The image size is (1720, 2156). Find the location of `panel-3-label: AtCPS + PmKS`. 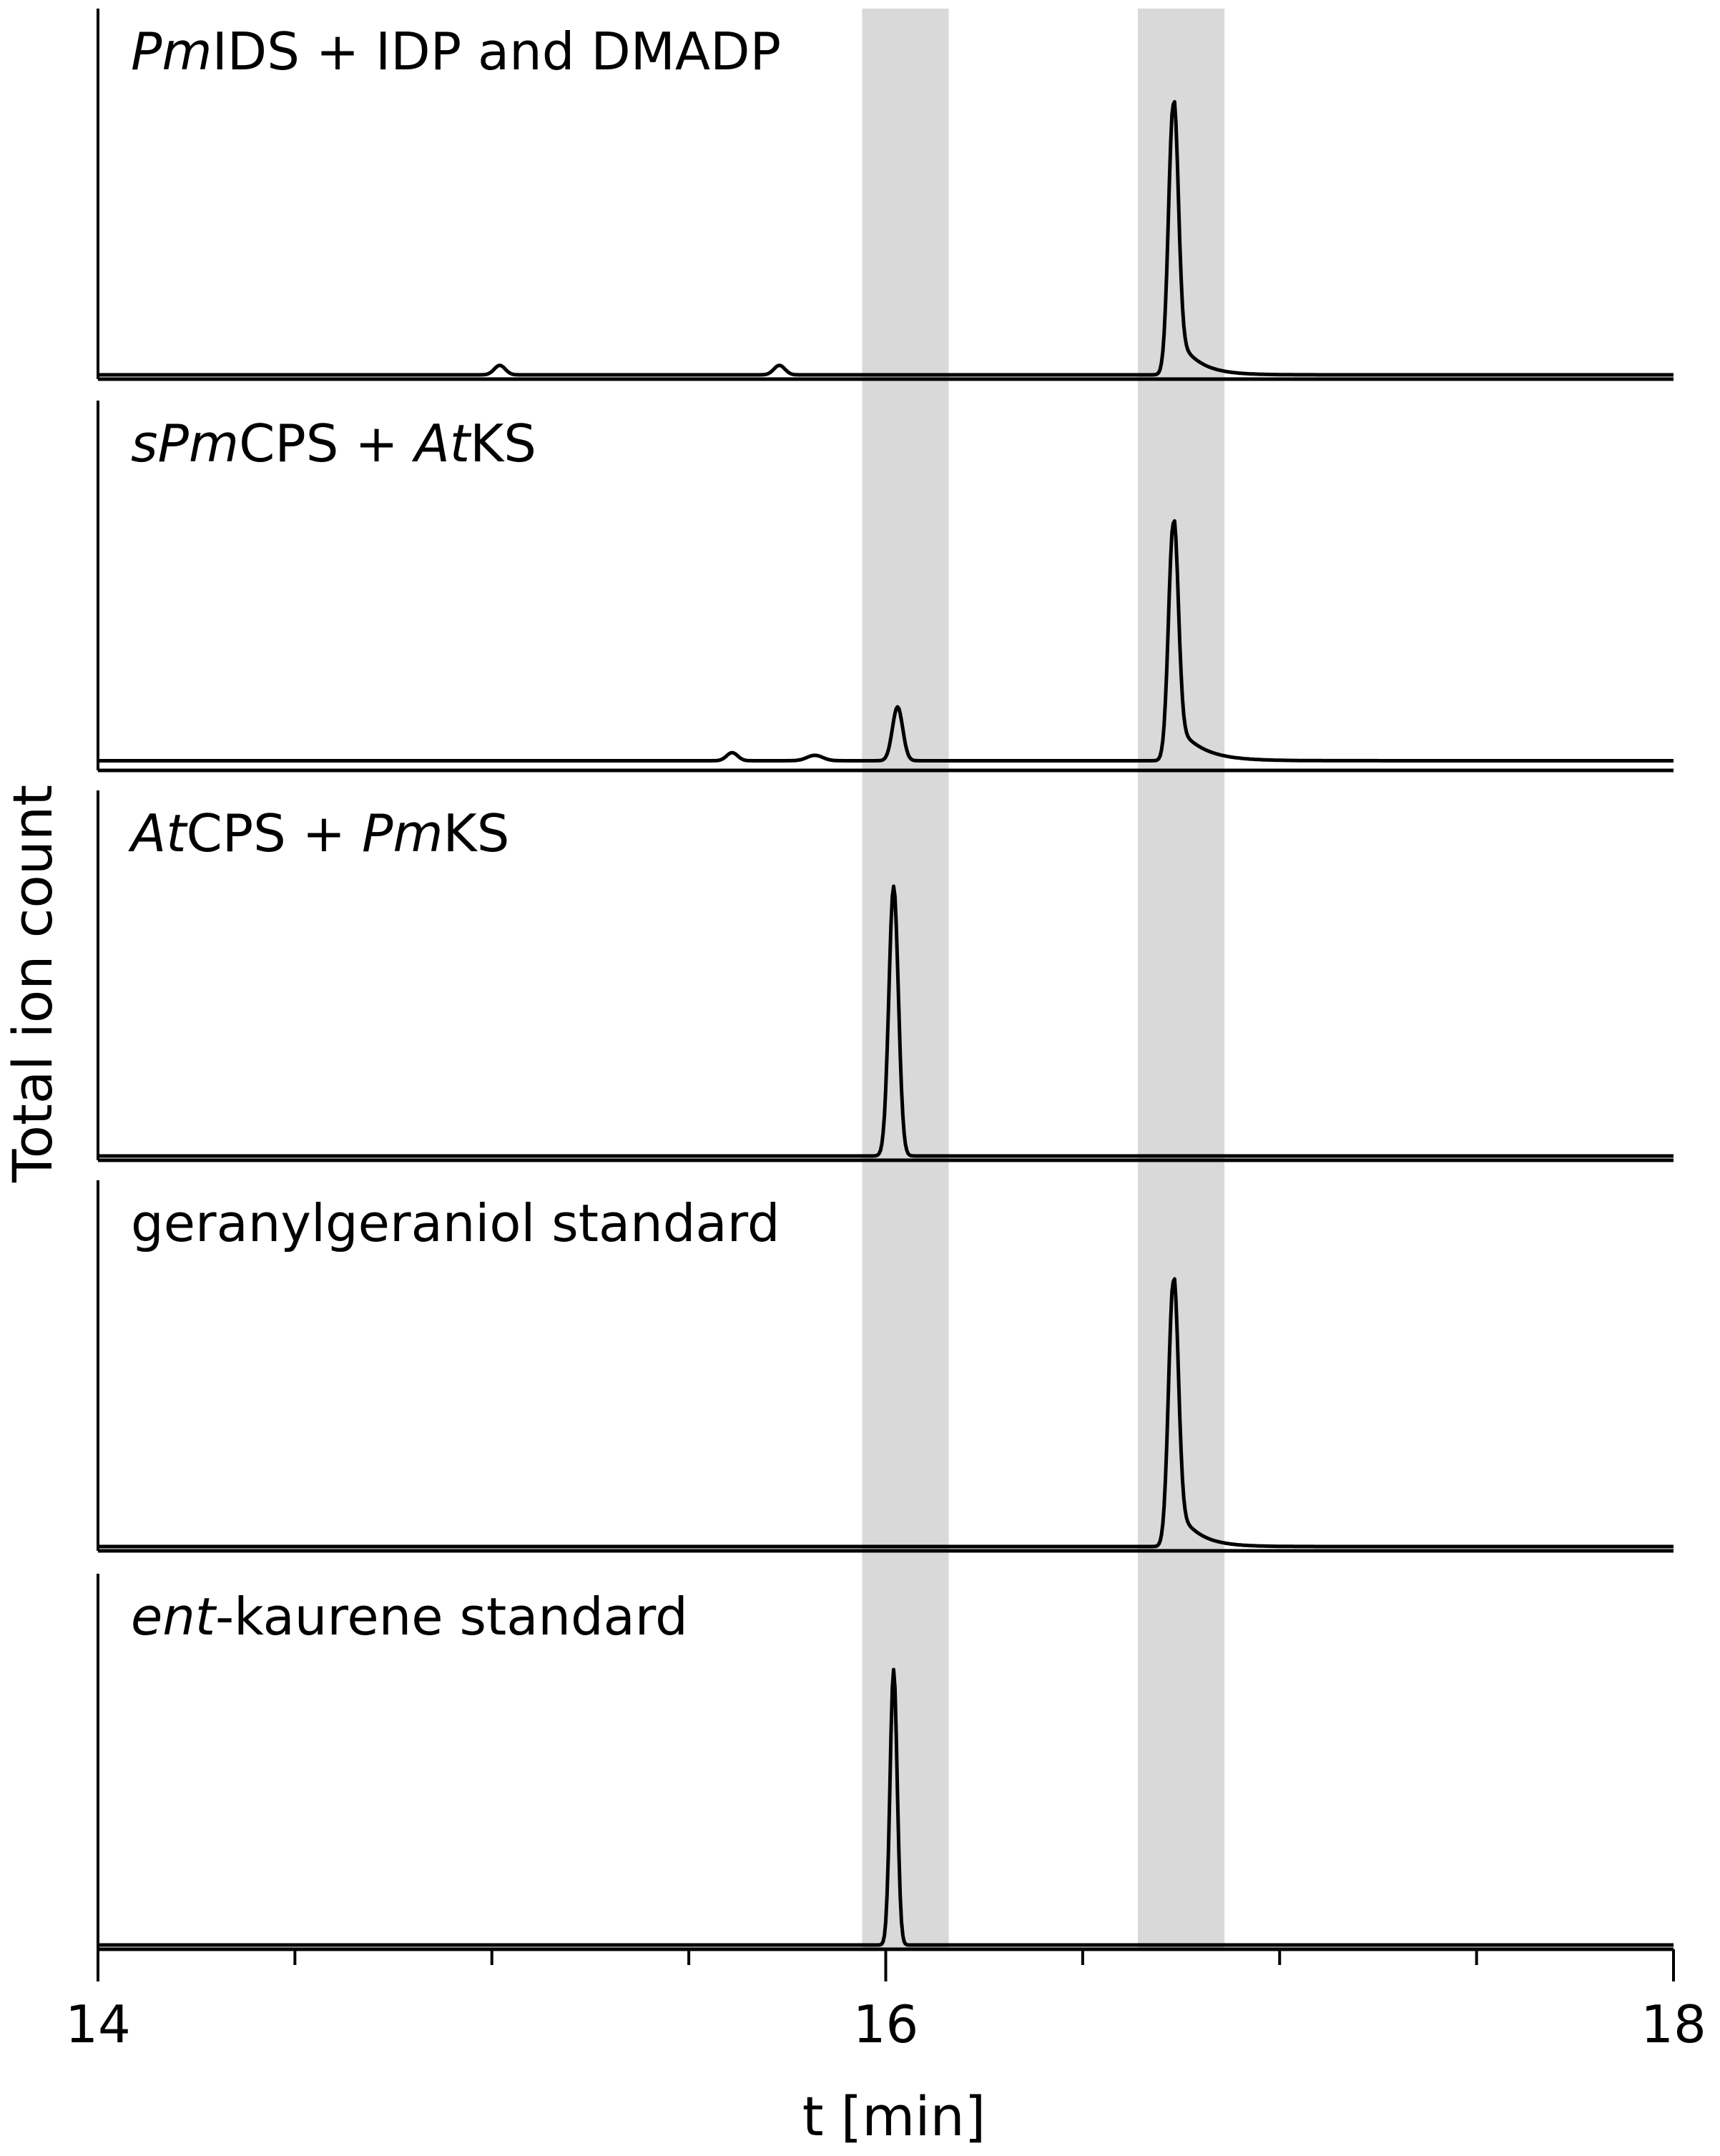

panel-3-label: AtCPS + PmKS is located at coordinates (319, 833).